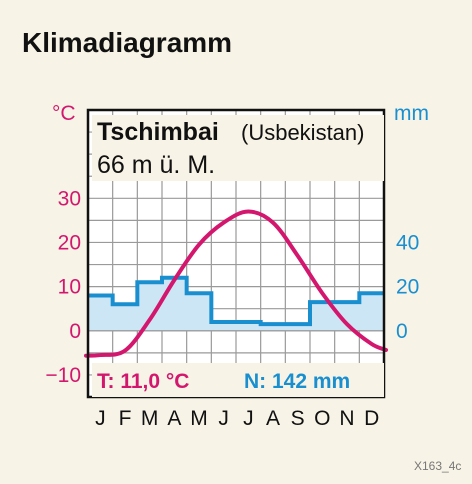  What do you see at coordinates (156, 165) in the screenshot?
I see `station-altitude: 66 m ü. M.` at bounding box center [156, 165].